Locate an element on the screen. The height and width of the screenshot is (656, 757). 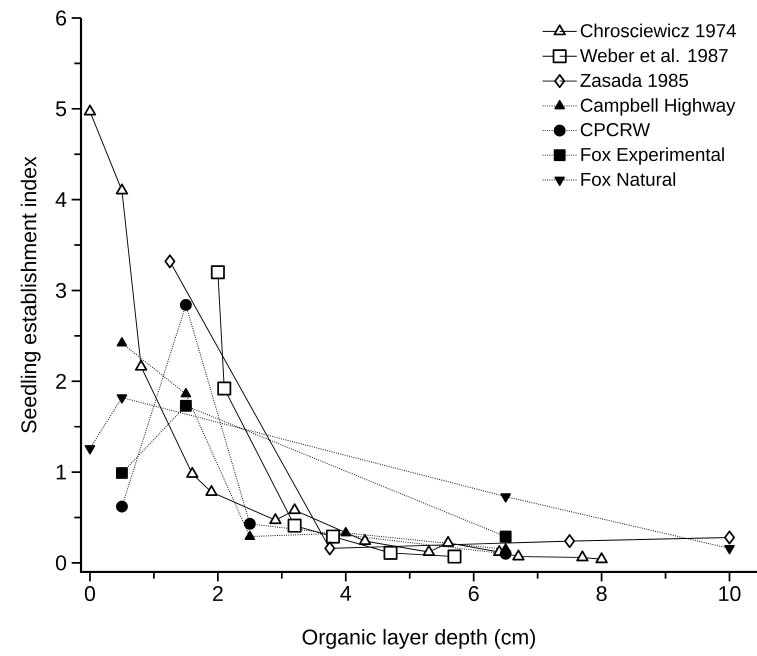
y-tick-label: 5 is located at coordinates (61, 108).